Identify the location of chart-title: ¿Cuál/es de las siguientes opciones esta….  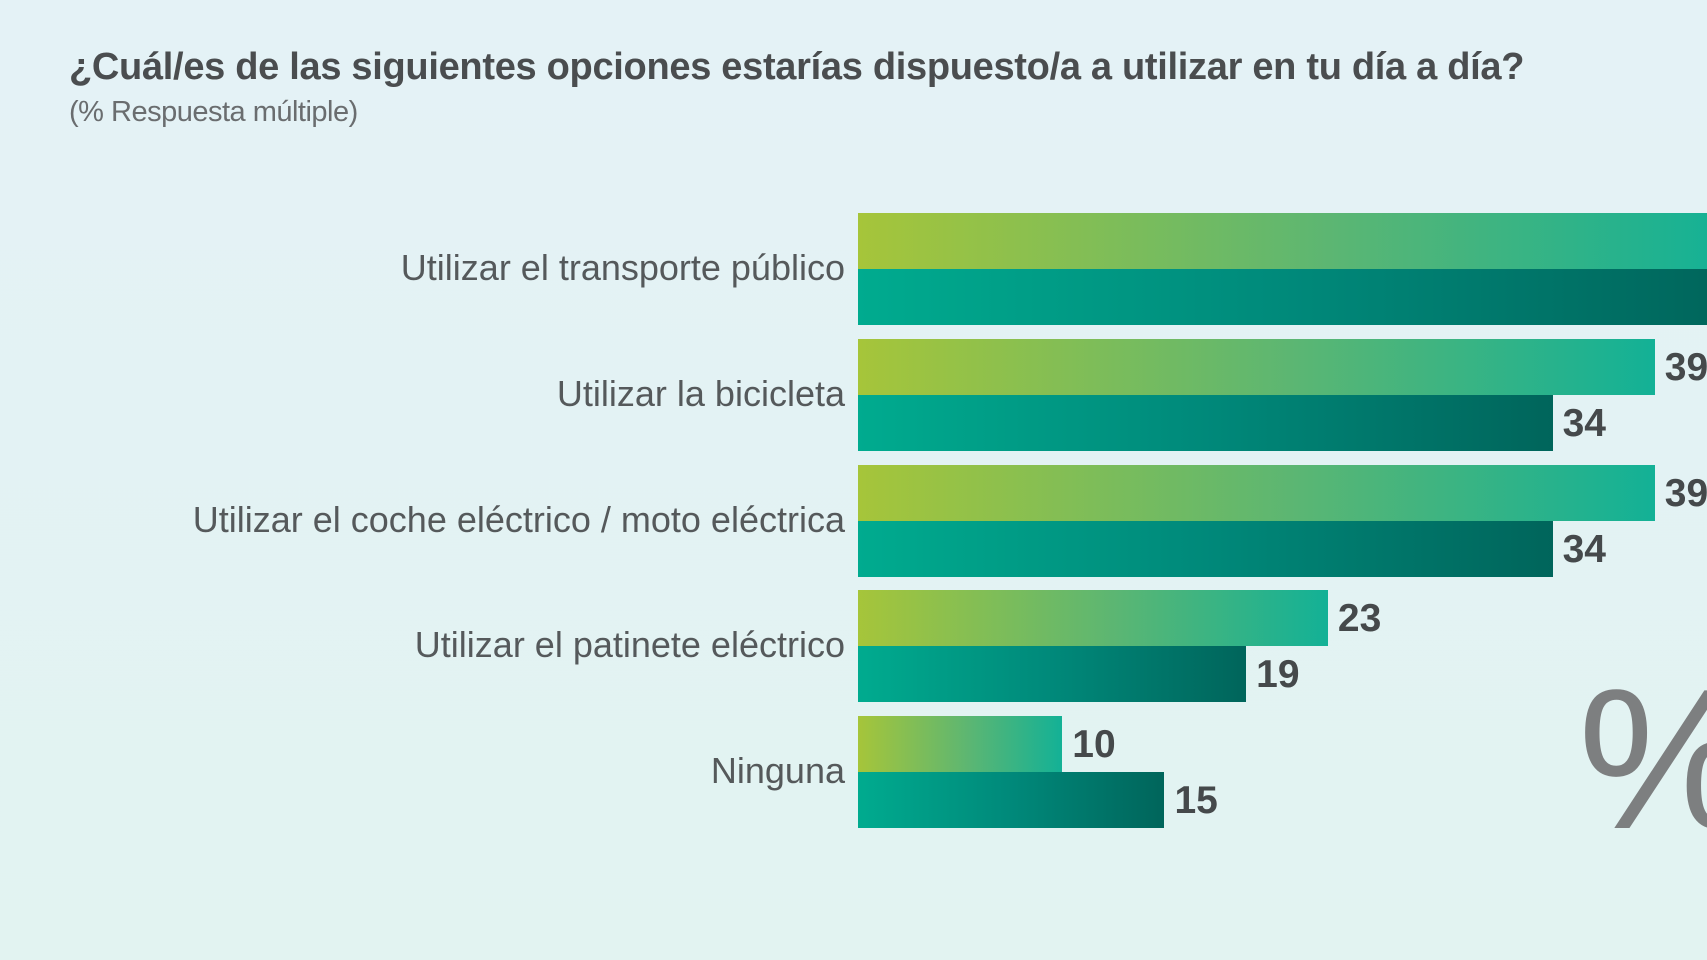
(797, 67).